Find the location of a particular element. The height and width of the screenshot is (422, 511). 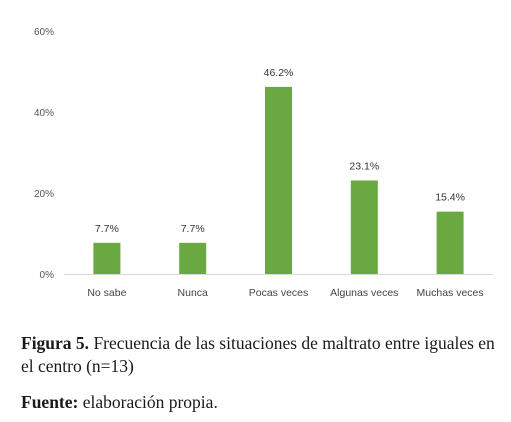

category-label: No sabe is located at coordinates (106, 293).